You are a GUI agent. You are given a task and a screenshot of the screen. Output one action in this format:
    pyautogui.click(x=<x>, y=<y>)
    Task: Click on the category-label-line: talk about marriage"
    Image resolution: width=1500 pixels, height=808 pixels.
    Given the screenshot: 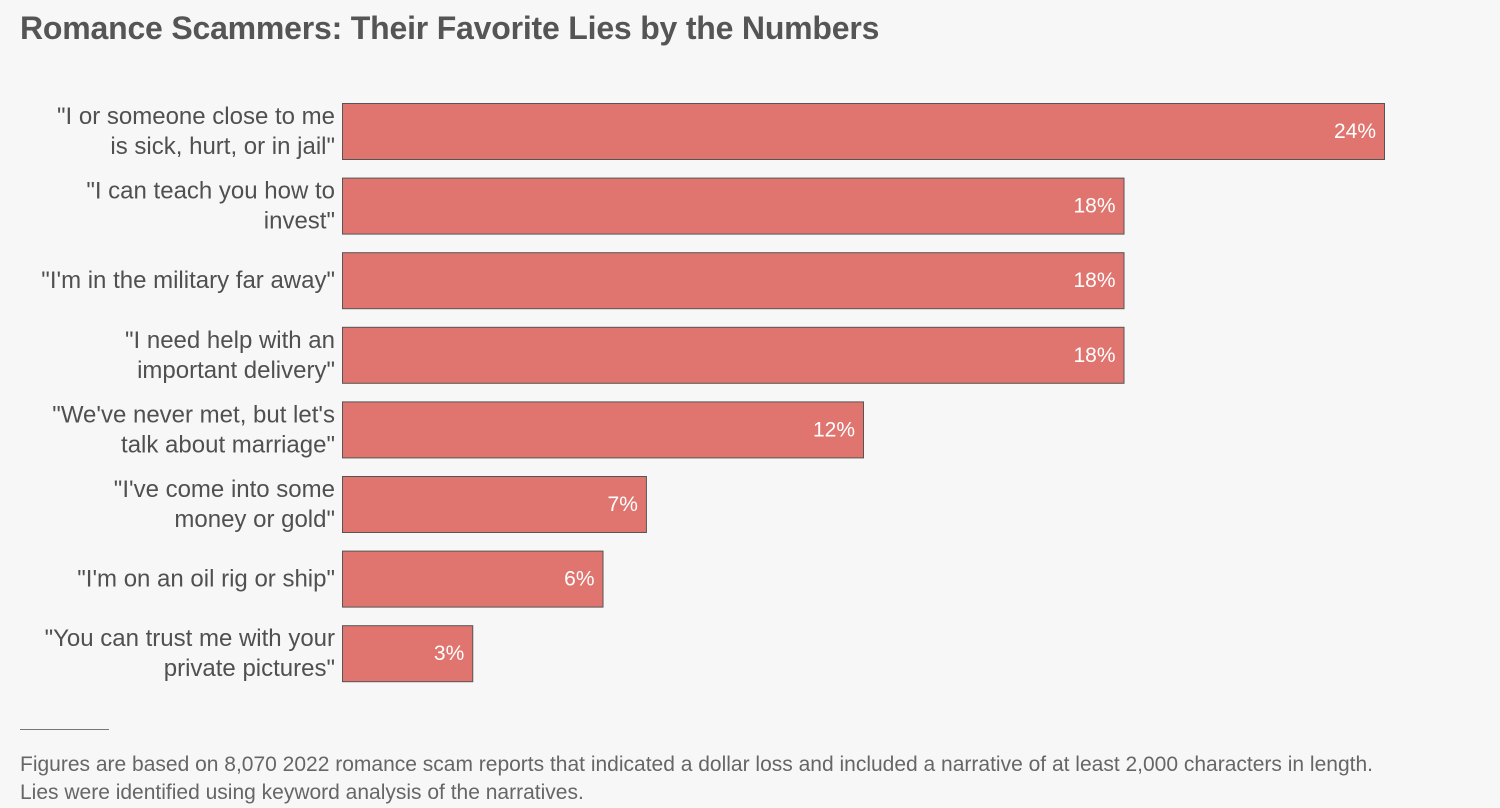 What is the action you would take?
    pyautogui.click(x=228, y=444)
    